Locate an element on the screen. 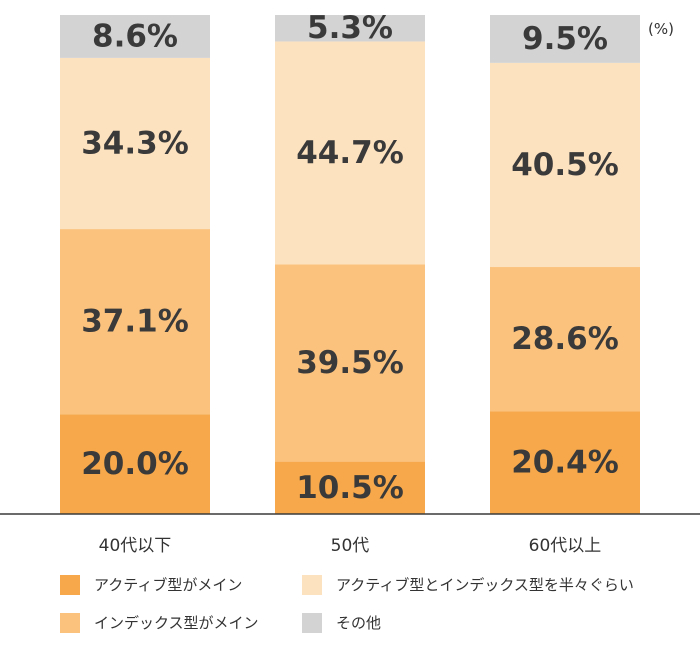 The height and width of the screenshot is (660, 700). legend-item-other: その他 is located at coordinates (341, 622).